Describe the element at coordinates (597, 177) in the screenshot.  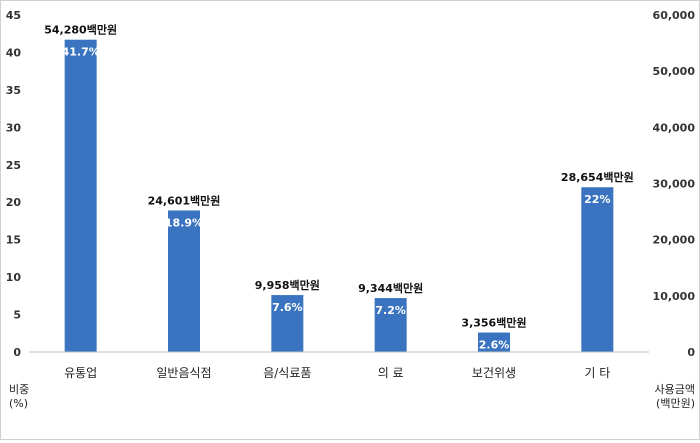
I see `amount-label: 28,654백만원` at that location.